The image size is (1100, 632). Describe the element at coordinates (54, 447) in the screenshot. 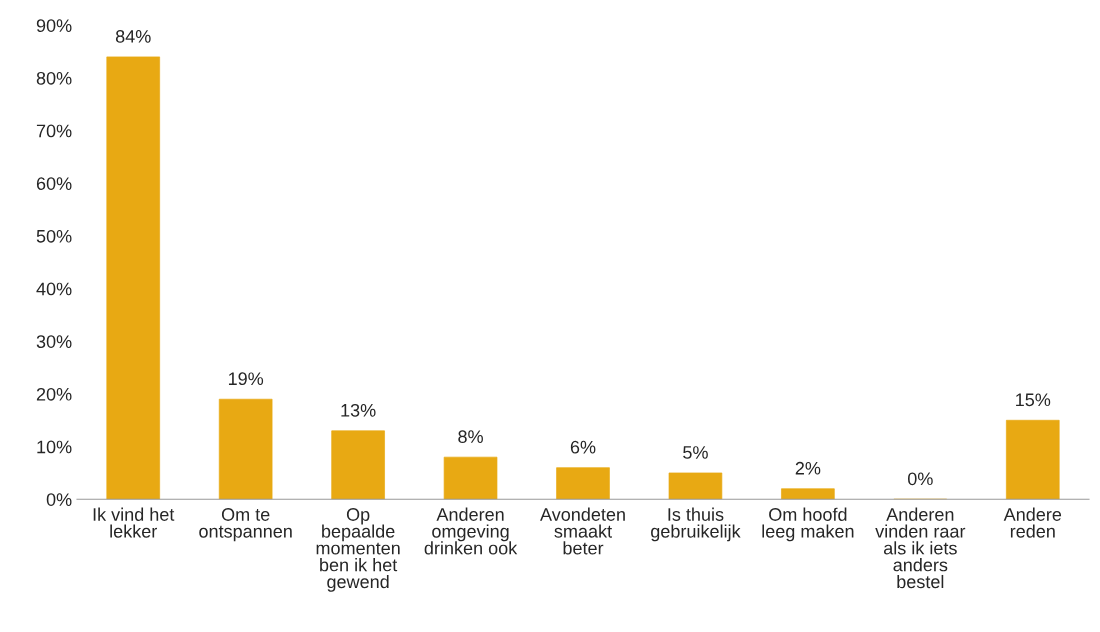

I see `y-tick-label: 10%` at that location.